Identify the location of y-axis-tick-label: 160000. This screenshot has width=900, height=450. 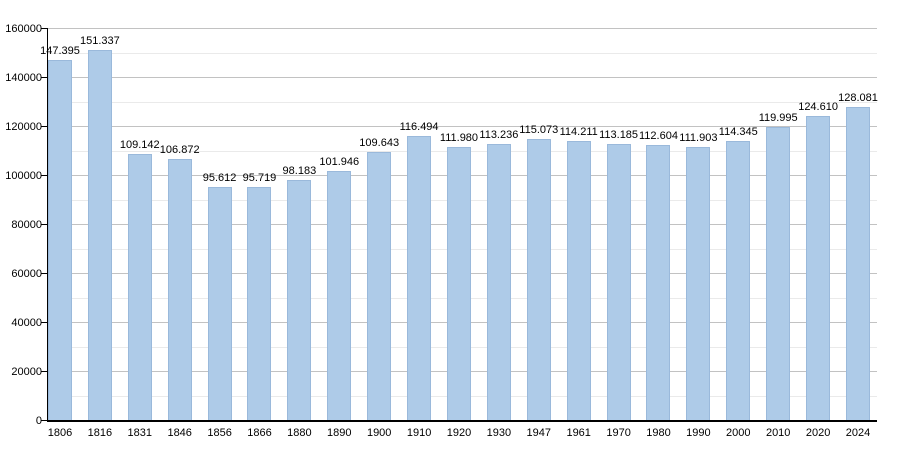
(23, 29).